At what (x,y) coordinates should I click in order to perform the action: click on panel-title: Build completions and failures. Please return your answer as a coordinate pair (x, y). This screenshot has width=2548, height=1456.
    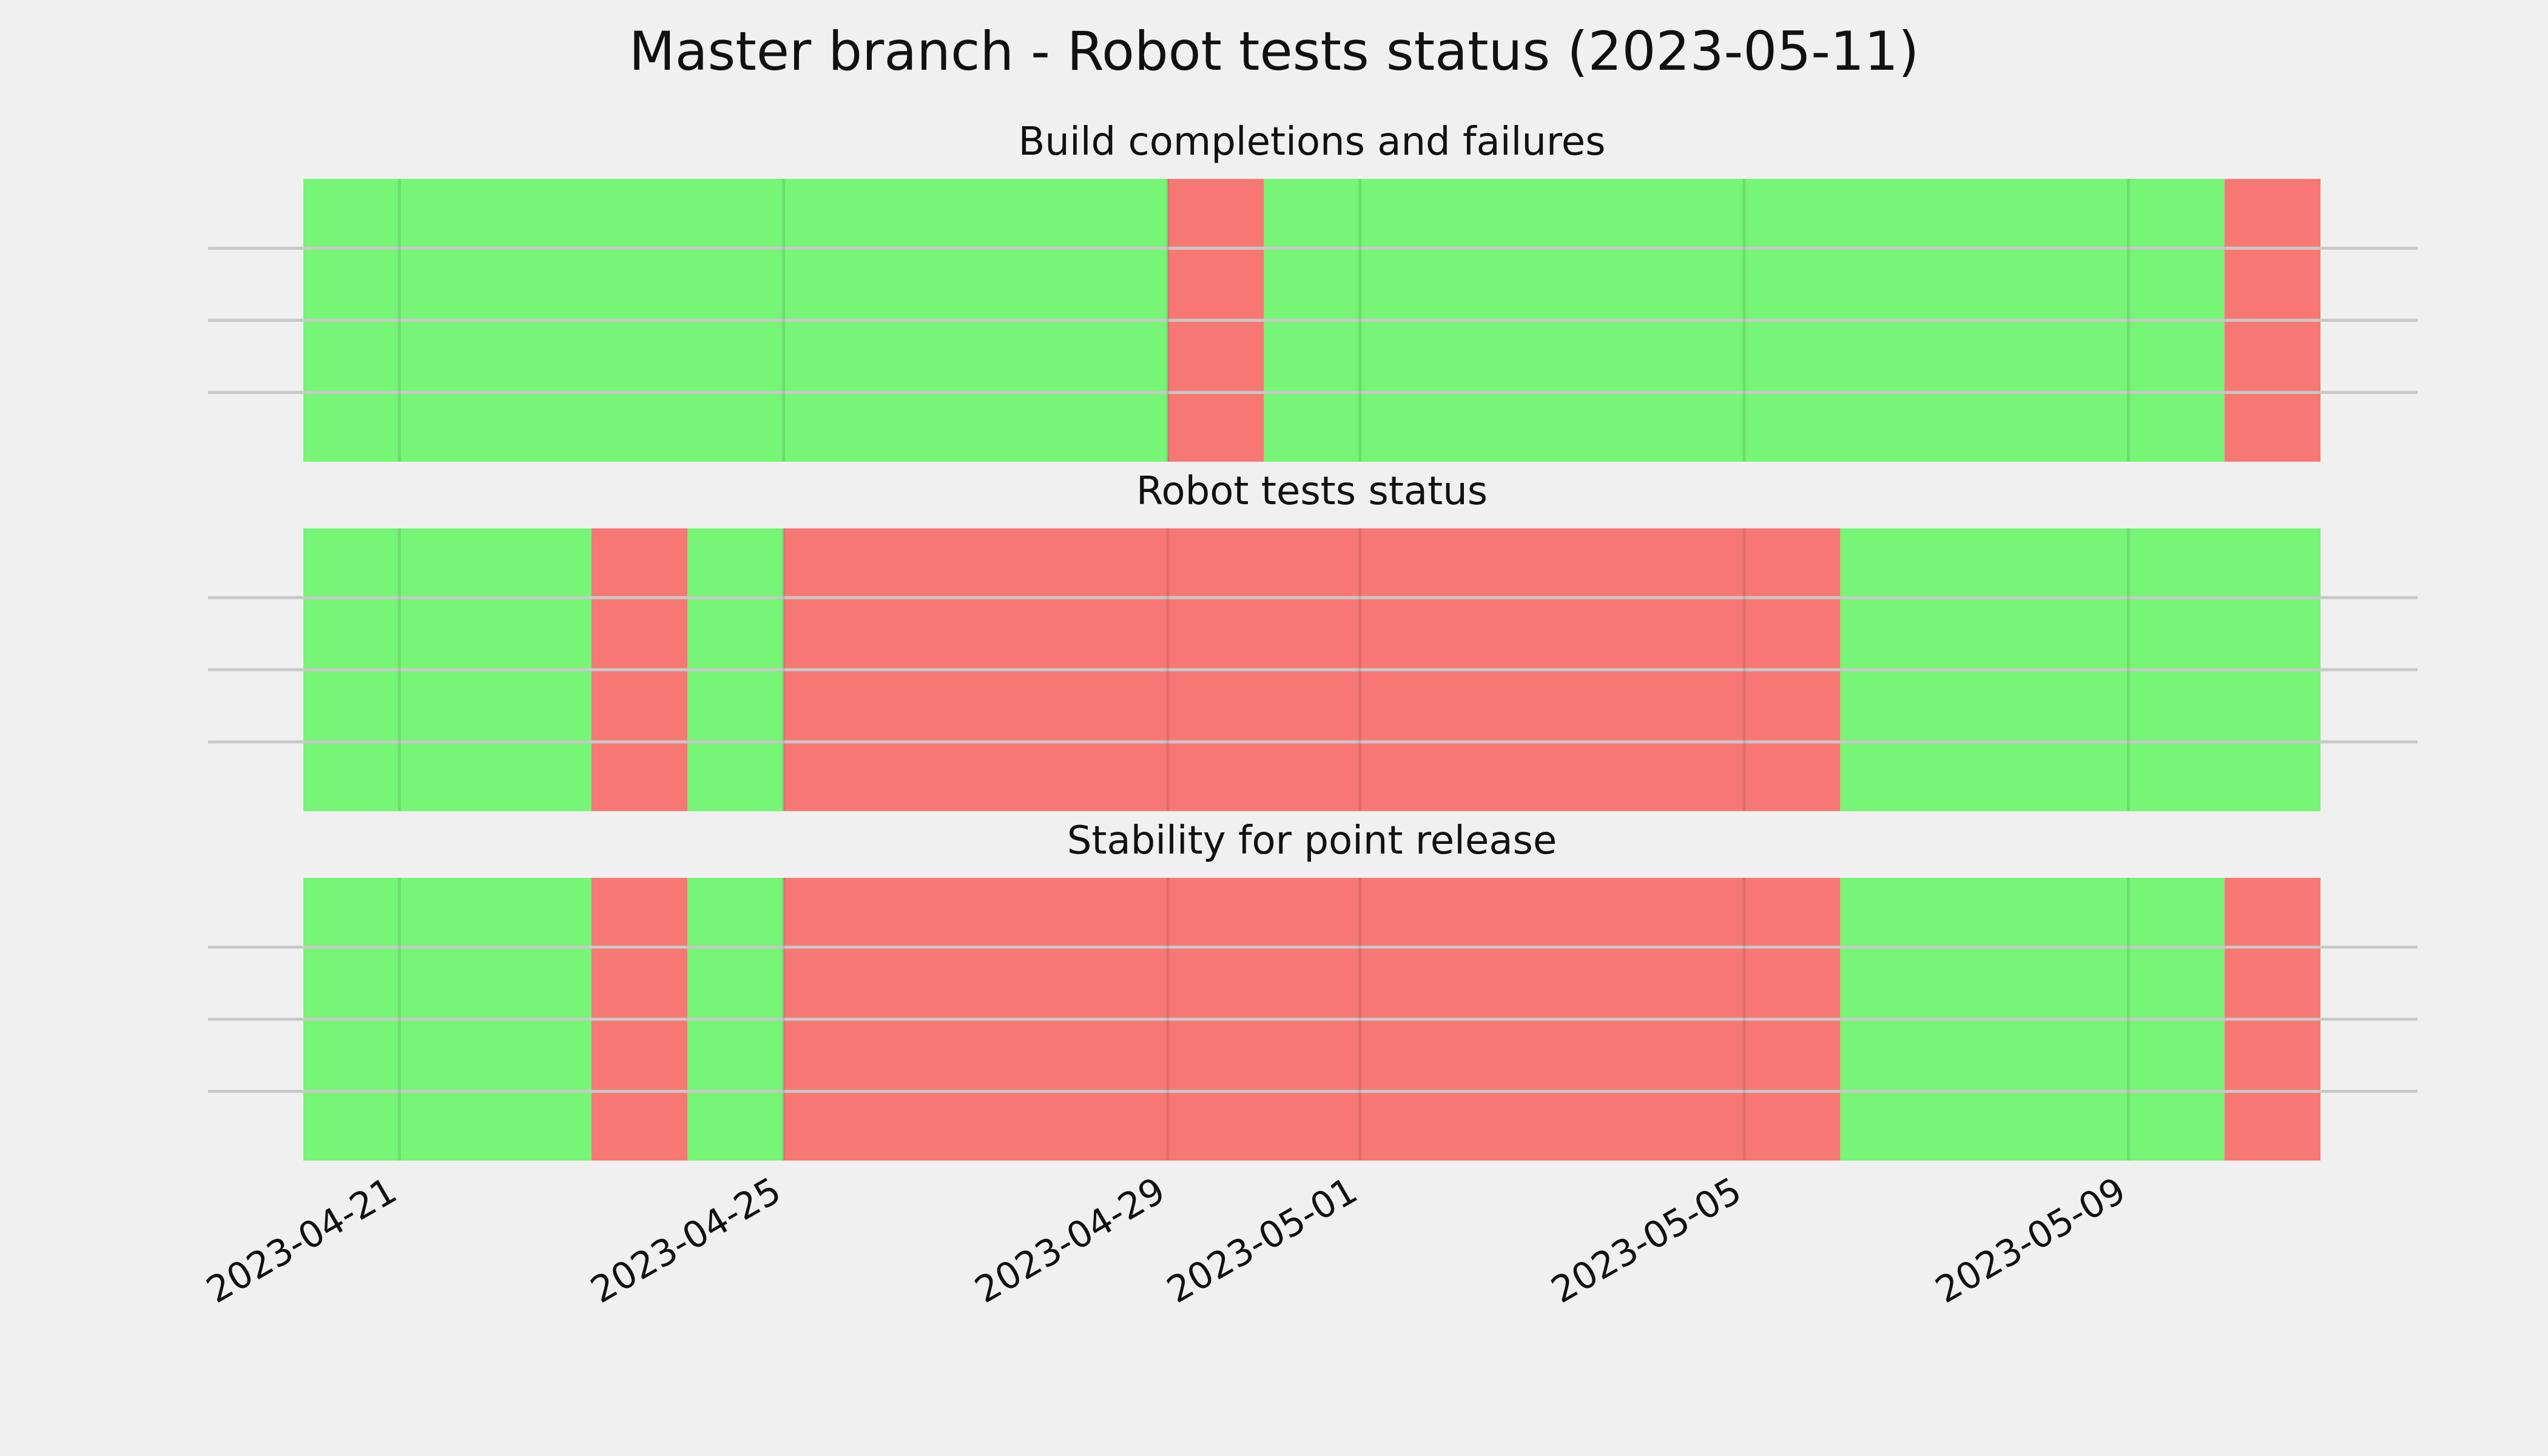
    Looking at the image, I should click on (1312, 142).